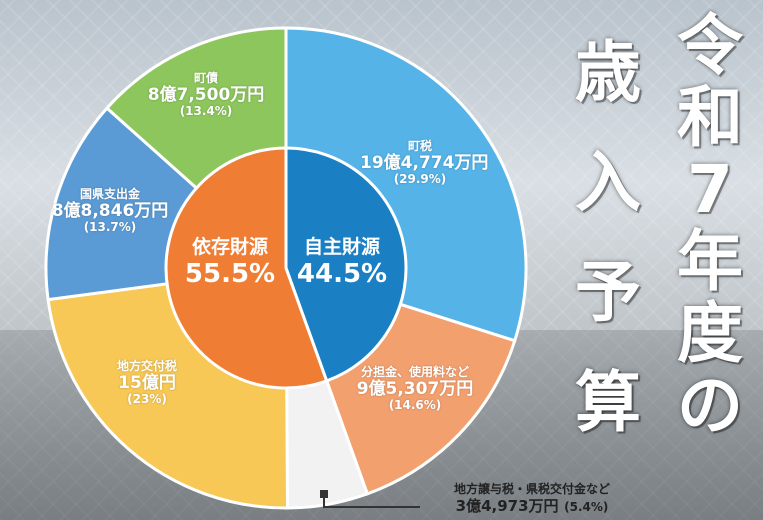 This screenshot has width=763, height=520. Describe the element at coordinates (110, 211) in the screenshot. I see `slice-label-national-prefectural-subsidies: 国県支出金 8億8,846万円 (13.7%)` at that location.